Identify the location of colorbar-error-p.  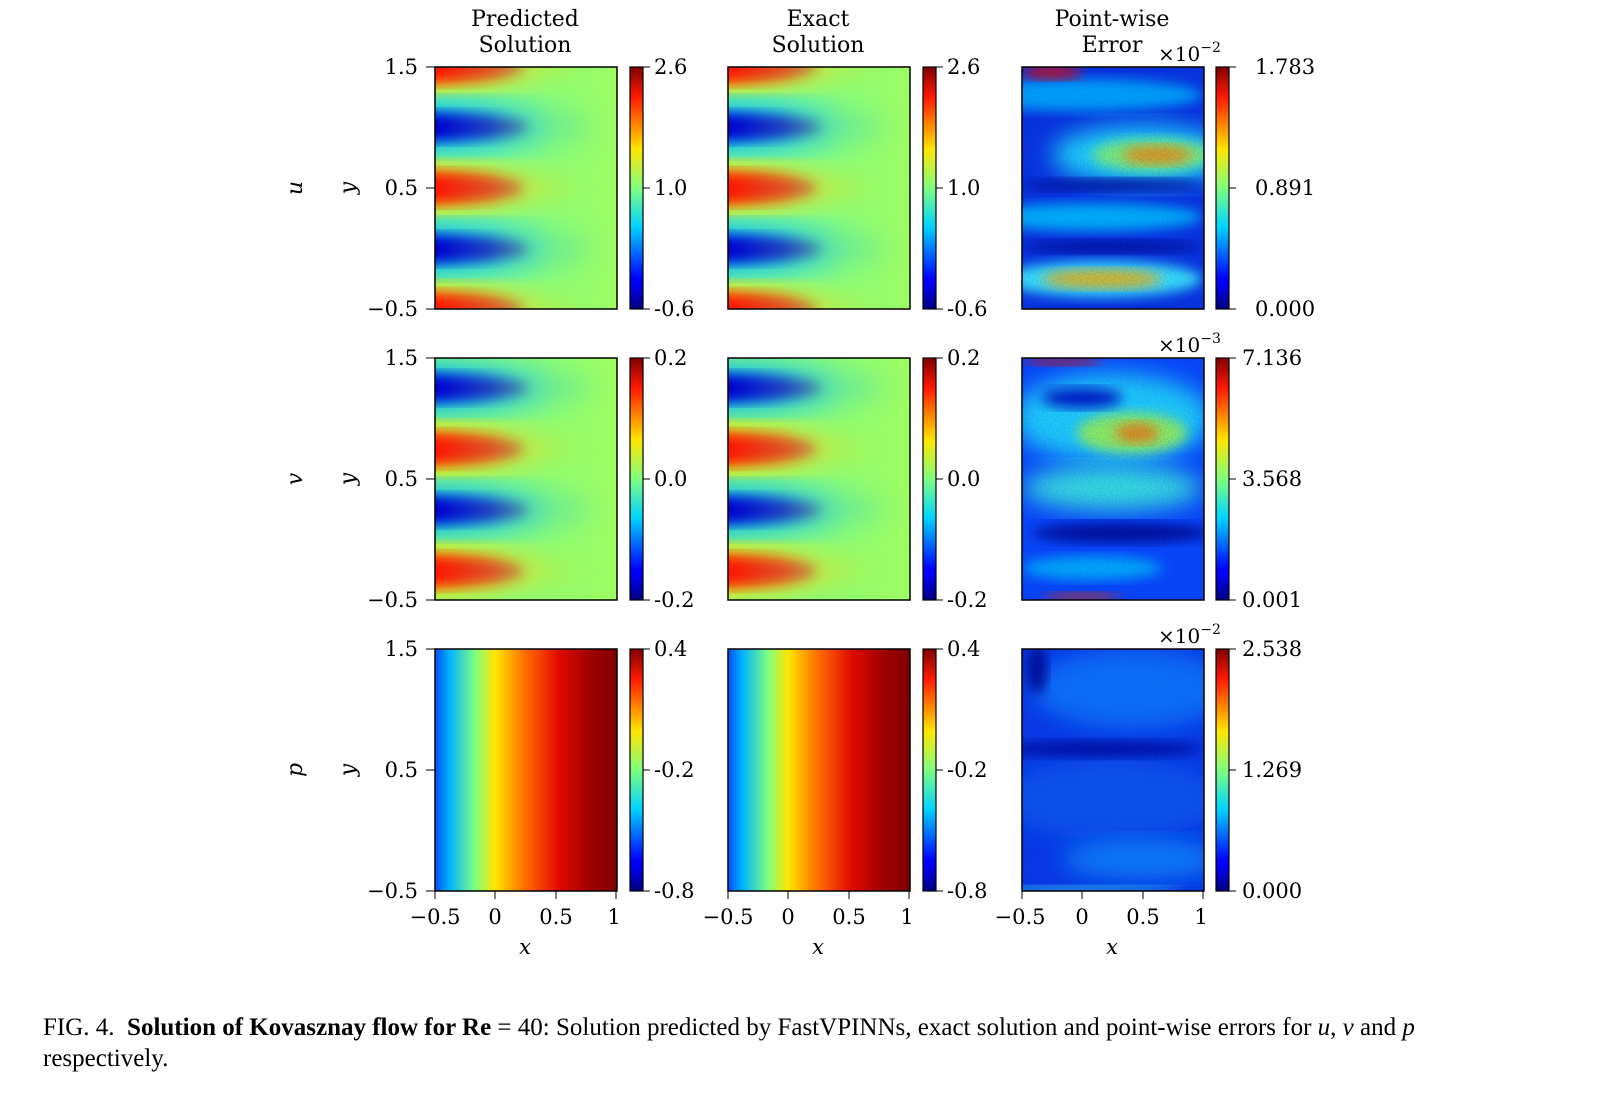
(1222, 770).